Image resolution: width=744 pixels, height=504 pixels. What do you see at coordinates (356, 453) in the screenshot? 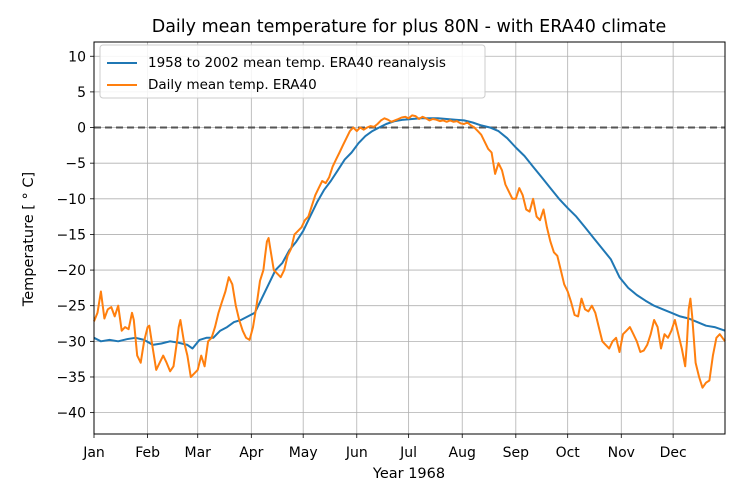
I see `x-tick-label: Jun` at bounding box center [356, 453].